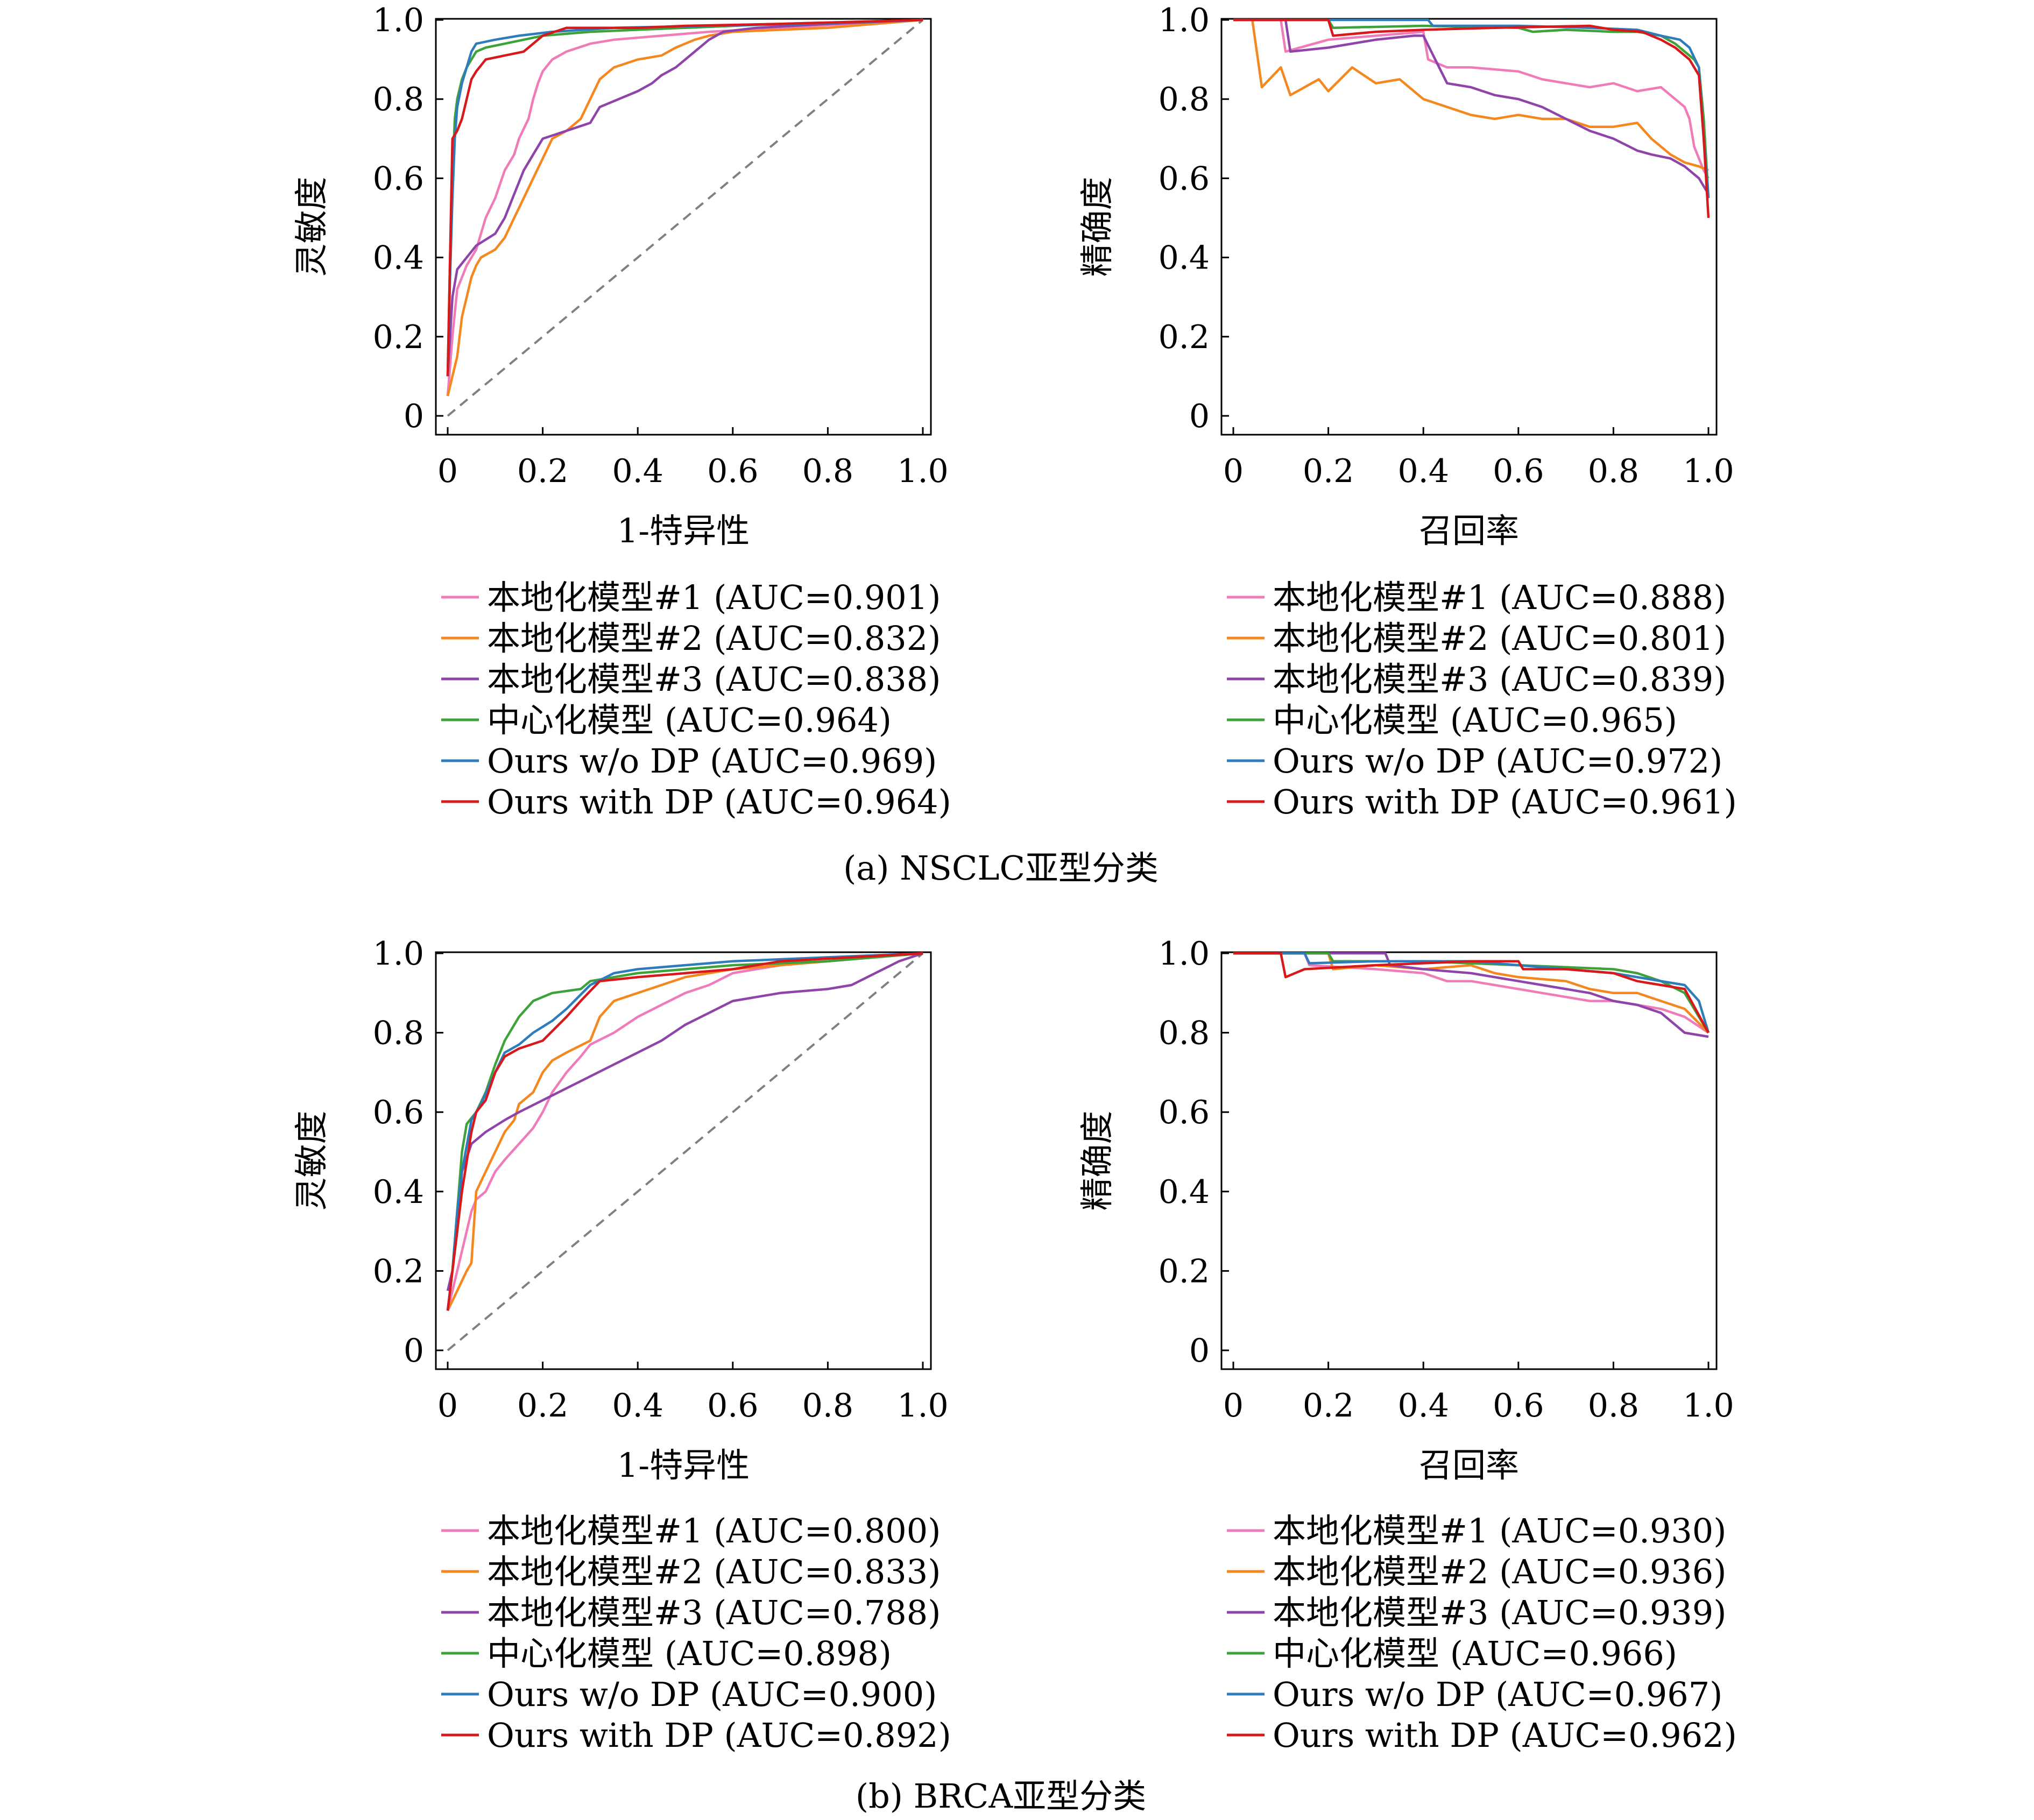 The height and width of the screenshot is (1820, 2034). Describe the element at coordinates (732, 471) in the screenshot. I see `nsclc-roc-xtick-label: 0.6` at that location.